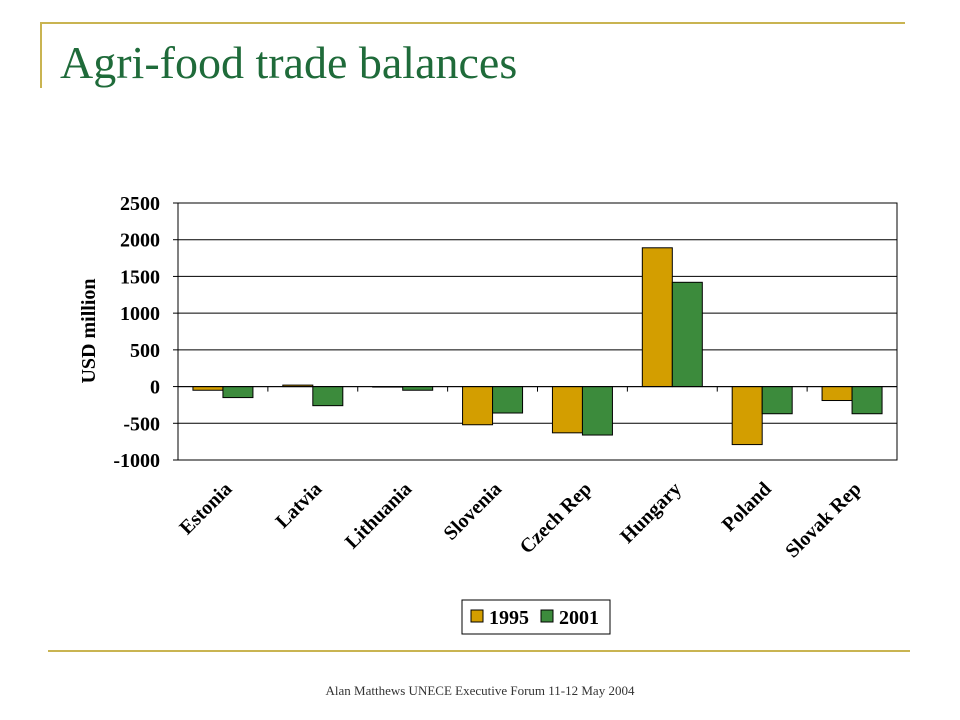 The height and width of the screenshot is (720, 960). Describe the element at coordinates (41, 55) in the screenshot. I see `slide-frame-left` at that location.